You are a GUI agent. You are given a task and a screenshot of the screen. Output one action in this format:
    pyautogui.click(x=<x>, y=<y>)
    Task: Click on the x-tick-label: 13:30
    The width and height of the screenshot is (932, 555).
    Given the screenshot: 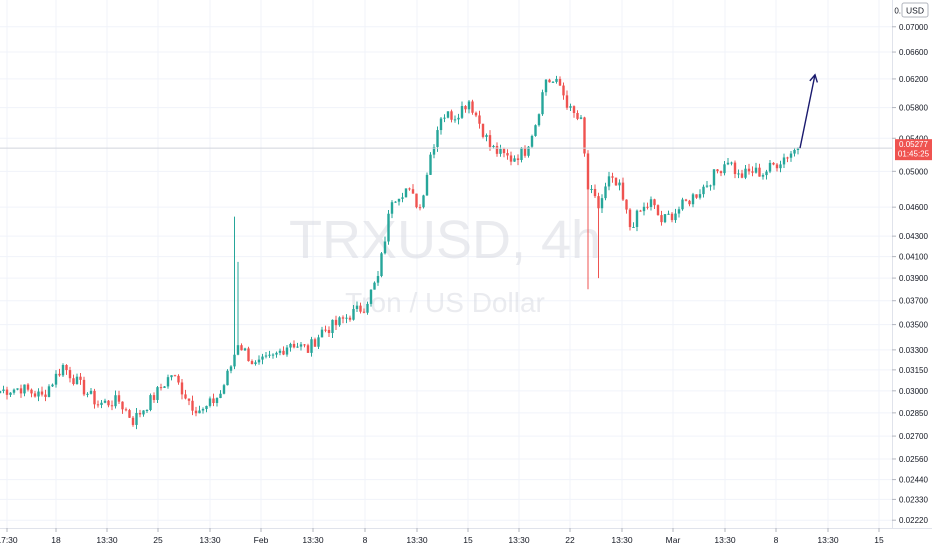 What is the action you would take?
    pyautogui.click(x=622, y=540)
    